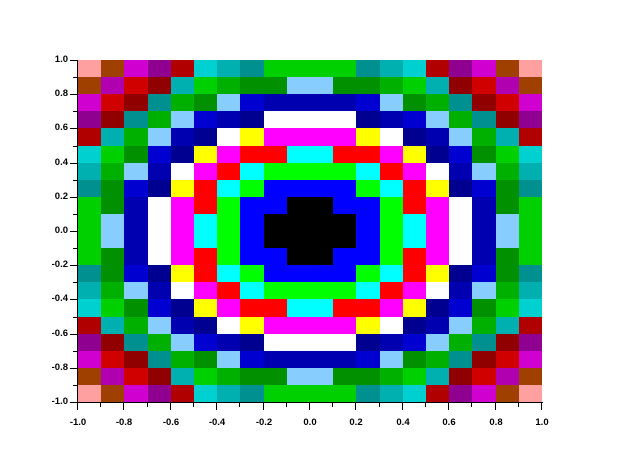  What do you see at coordinates (73, 60) in the screenshot?
I see `y-tick-major` at bounding box center [73, 60].